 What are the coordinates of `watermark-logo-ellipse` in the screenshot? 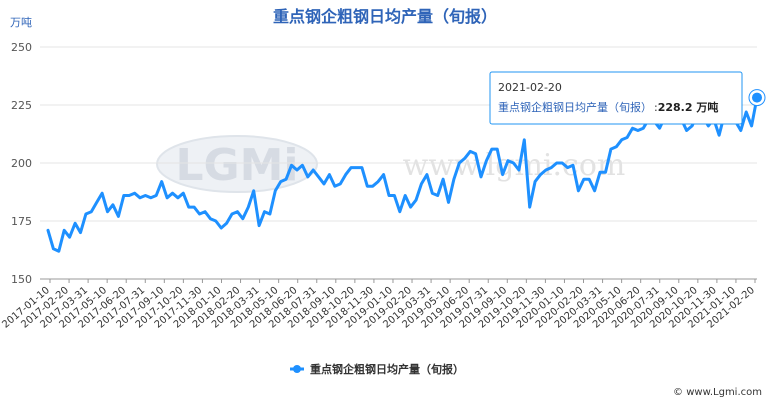 It's located at (237, 164).